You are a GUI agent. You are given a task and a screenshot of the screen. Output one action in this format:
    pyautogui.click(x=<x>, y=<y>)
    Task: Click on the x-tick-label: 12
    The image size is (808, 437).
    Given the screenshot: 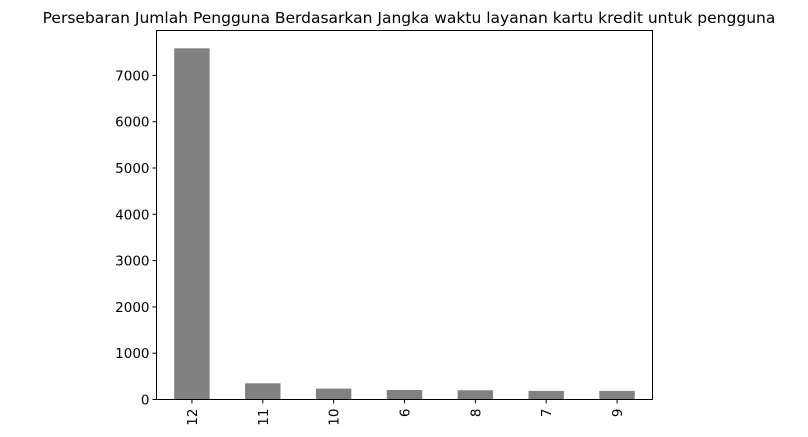 What is the action you would take?
    pyautogui.click(x=193, y=417)
    